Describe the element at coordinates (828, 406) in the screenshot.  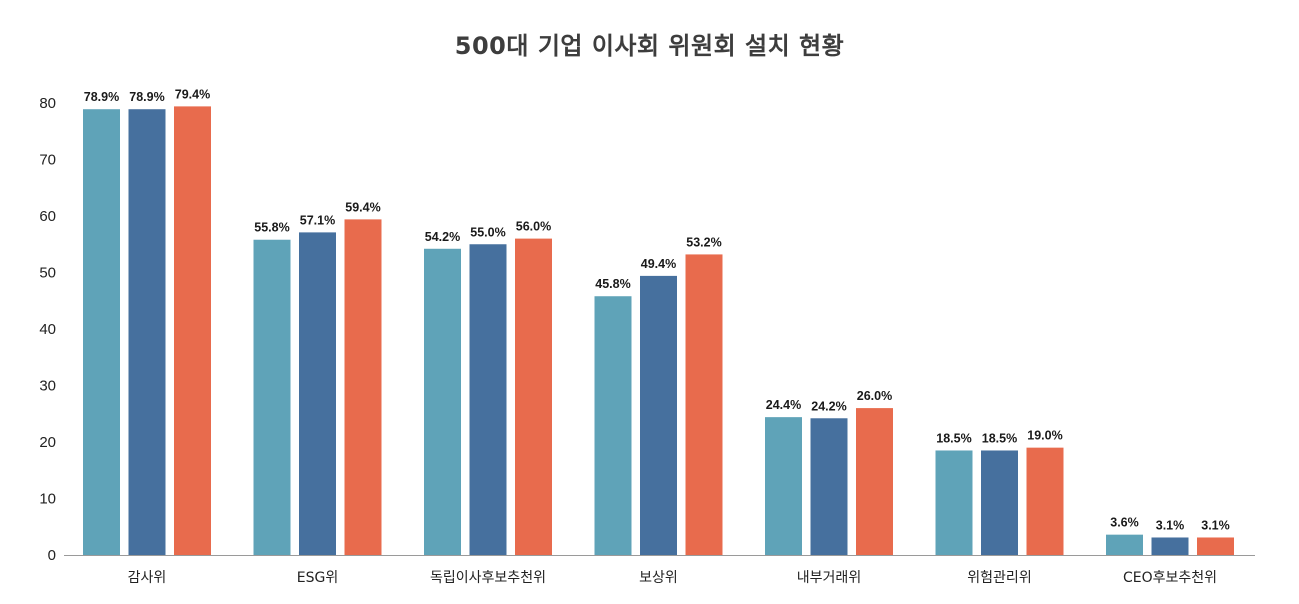
I see `data-label: 24.2%` at that location.